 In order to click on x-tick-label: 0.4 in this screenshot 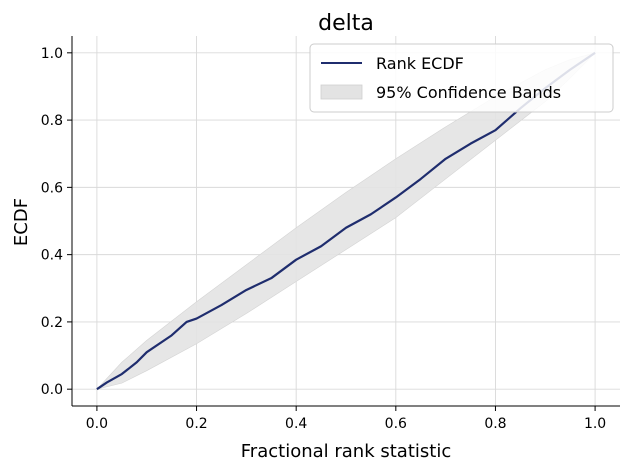, I will do `click(296, 424)`.